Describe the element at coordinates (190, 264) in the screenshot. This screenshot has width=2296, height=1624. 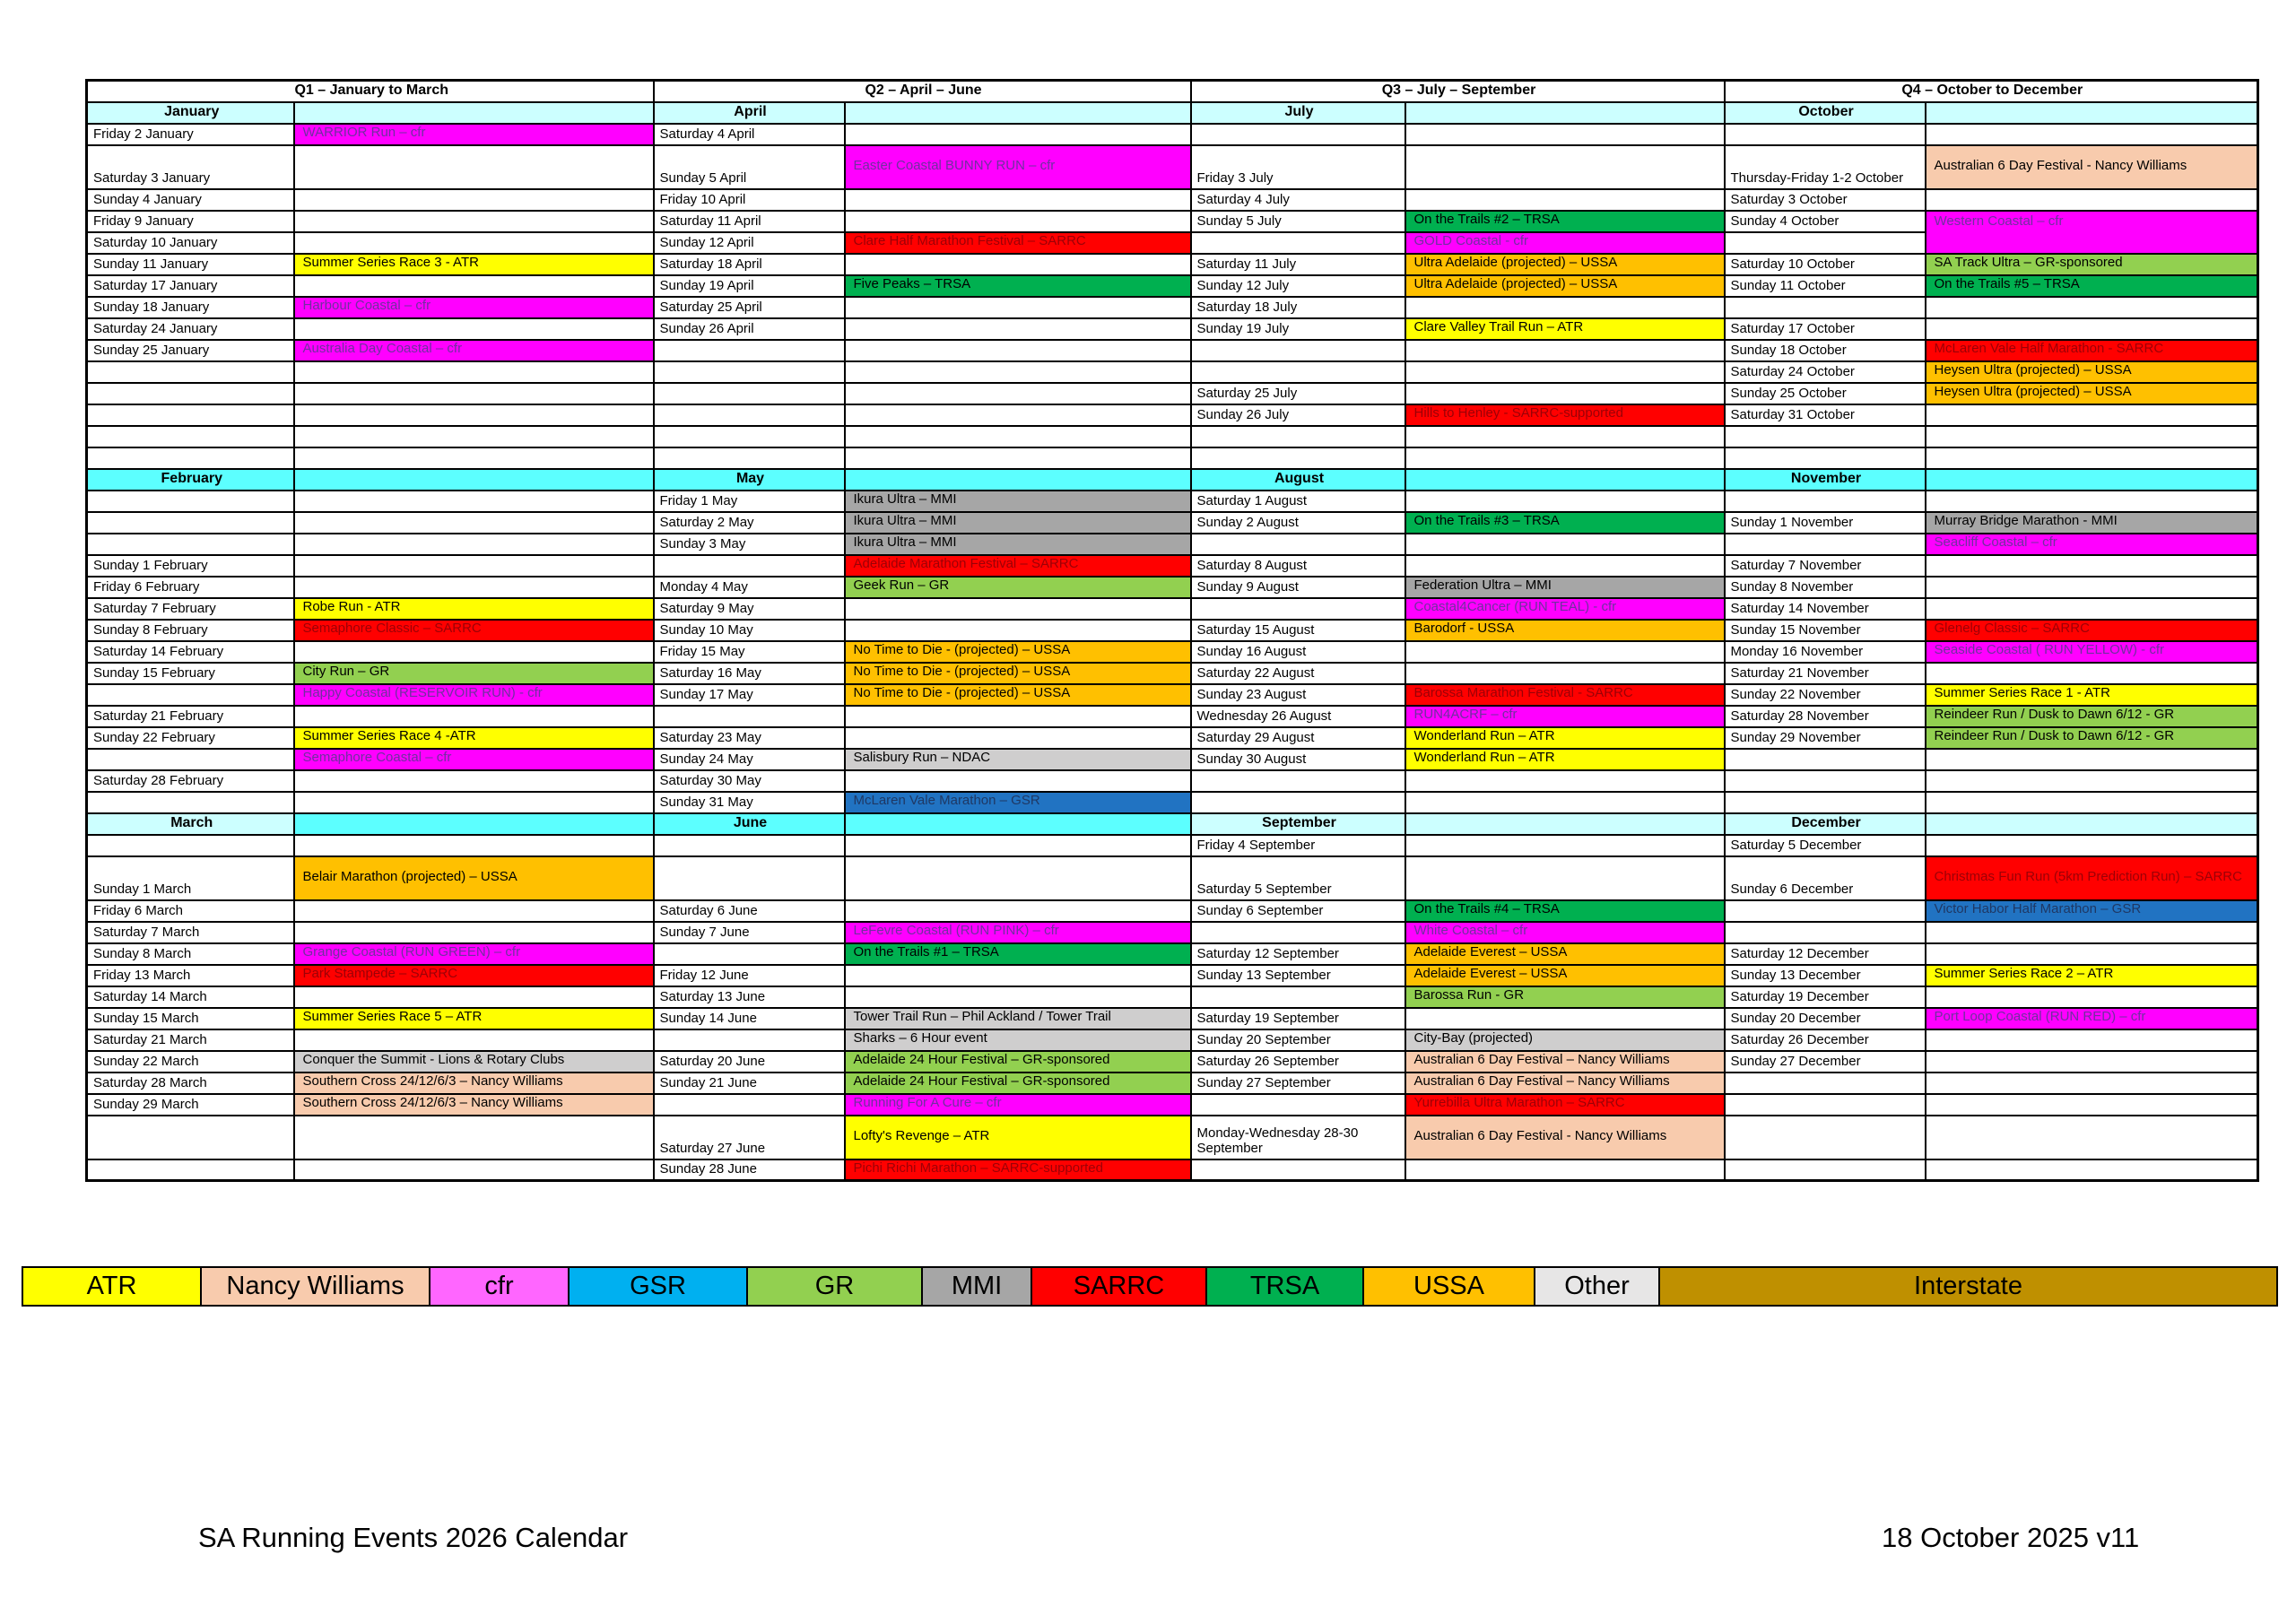
I see `date-cell: Sunday 11 January` at that location.